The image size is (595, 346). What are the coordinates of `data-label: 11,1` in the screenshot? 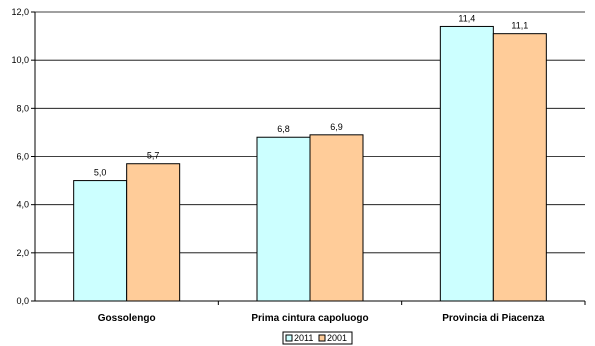 It's located at (519, 26).